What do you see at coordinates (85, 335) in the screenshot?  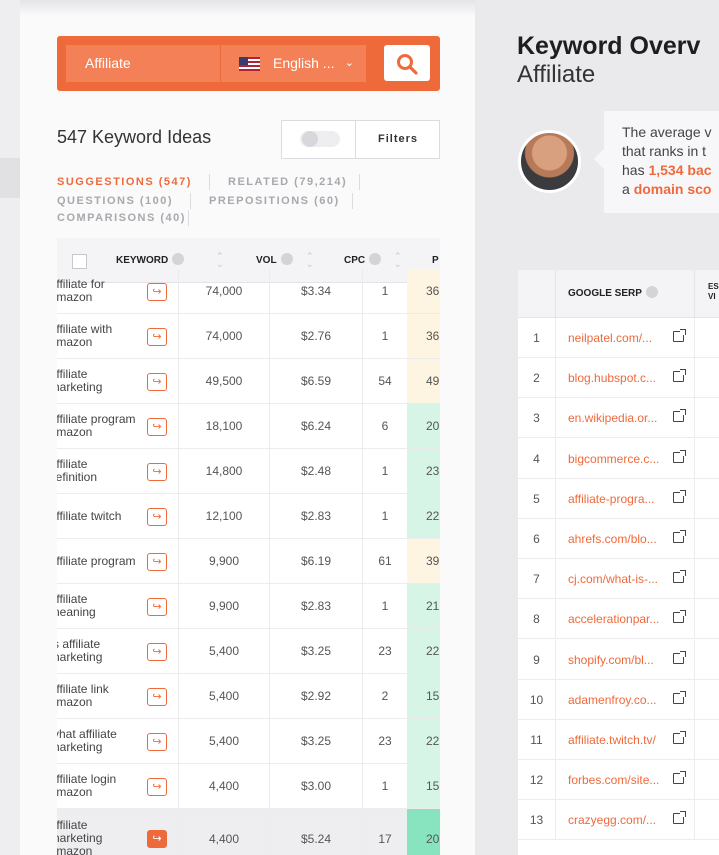 I see `keyword-cell: ıffiliate with ımazon` at bounding box center [85, 335].